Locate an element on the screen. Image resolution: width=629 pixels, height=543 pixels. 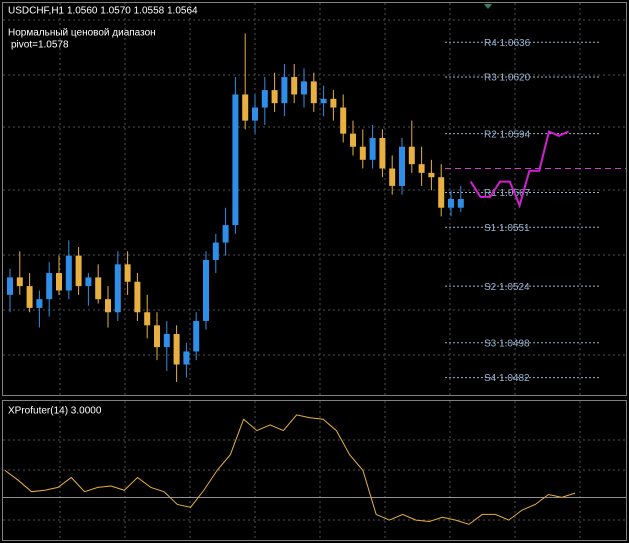
pivot-label: pivot=1.0578 is located at coordinates (40, 45).